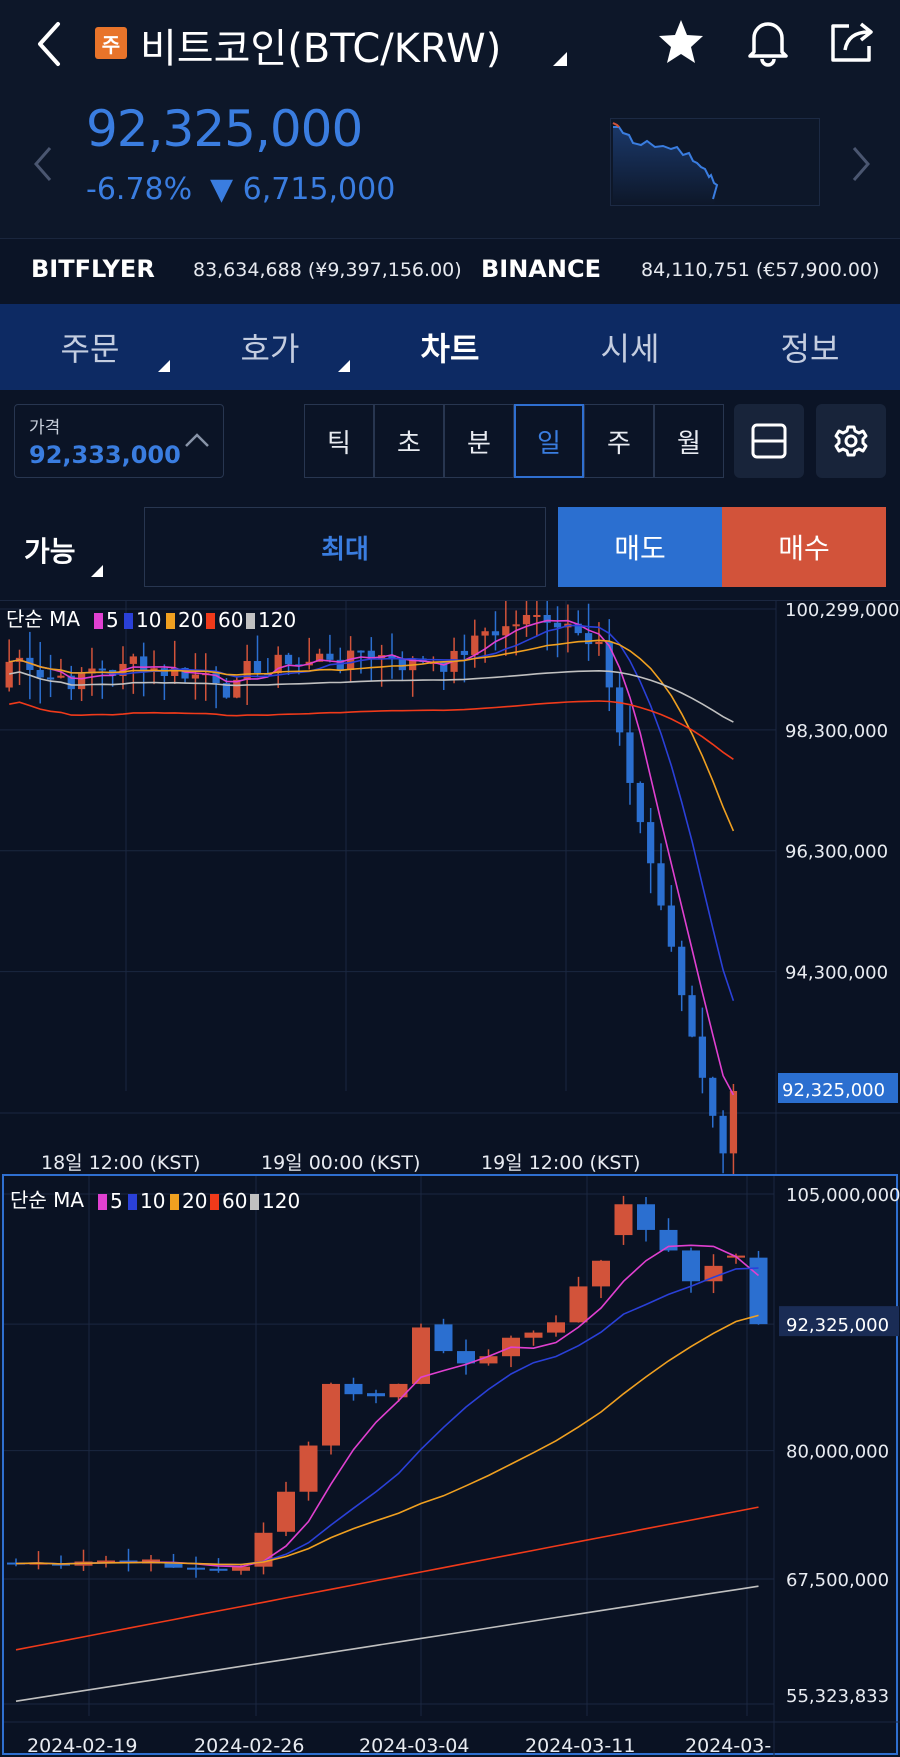 This screenshot has width=900, height=1757. What do you see at coordinates (804, 547) in the screenshot?
I see `buy-button: 매수` at bounding box center [804, 547].